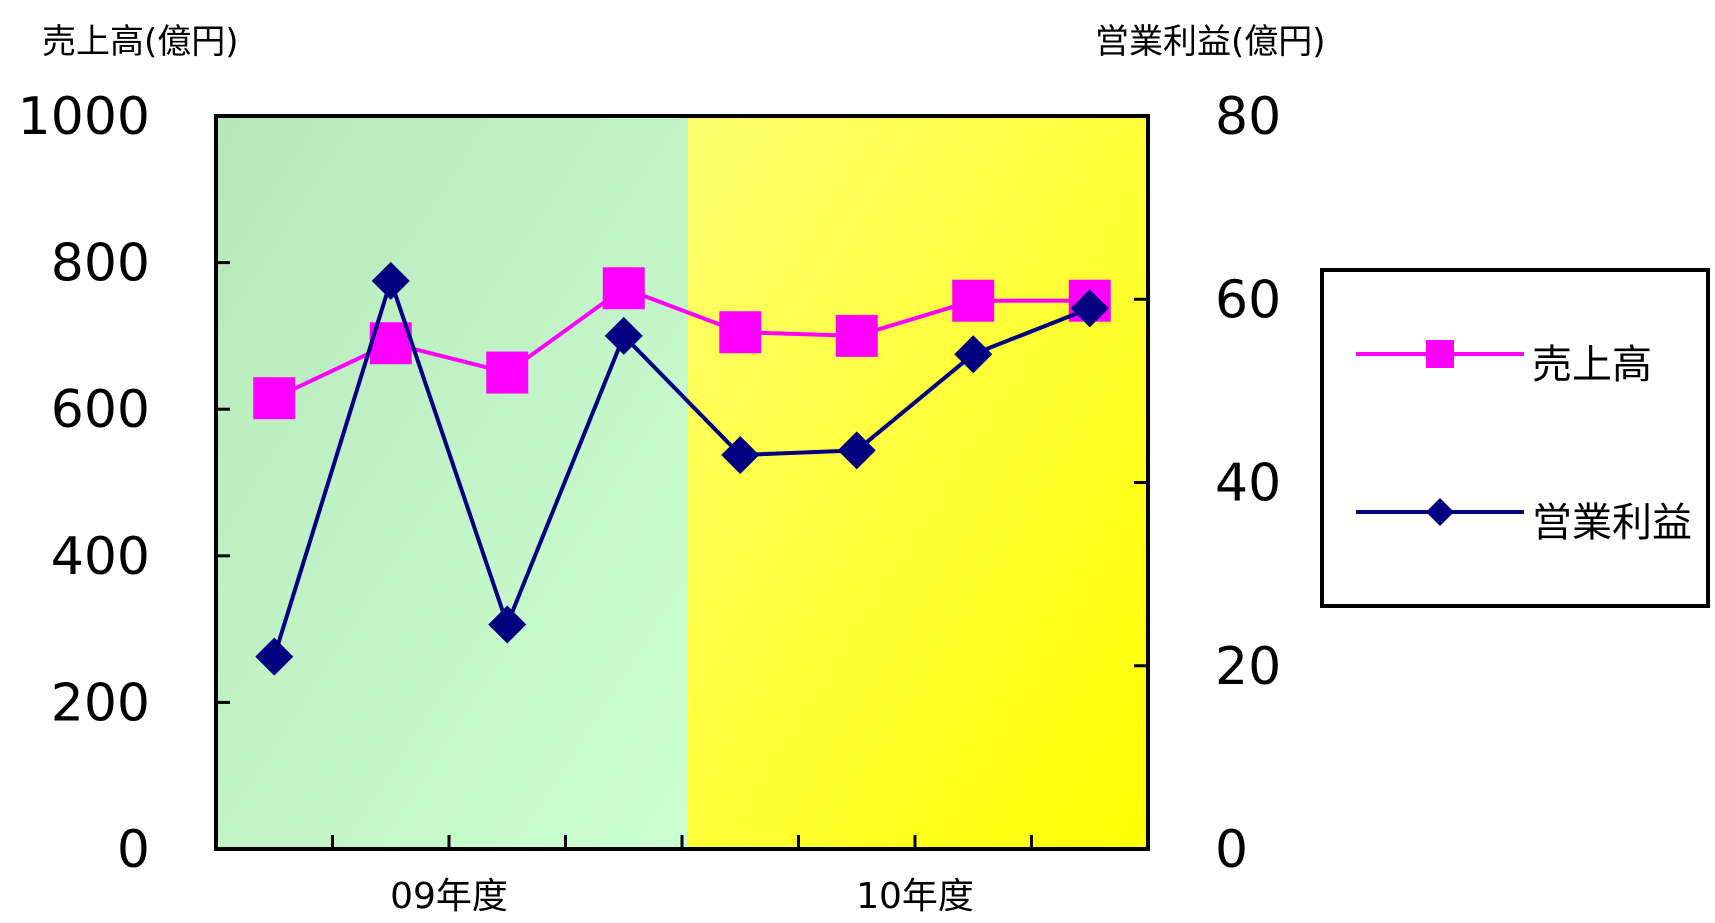 The width and height of the screenshot is (1715, 923). I want to click on x-axis-labels: 09年度 10年度, so click(682, 896).